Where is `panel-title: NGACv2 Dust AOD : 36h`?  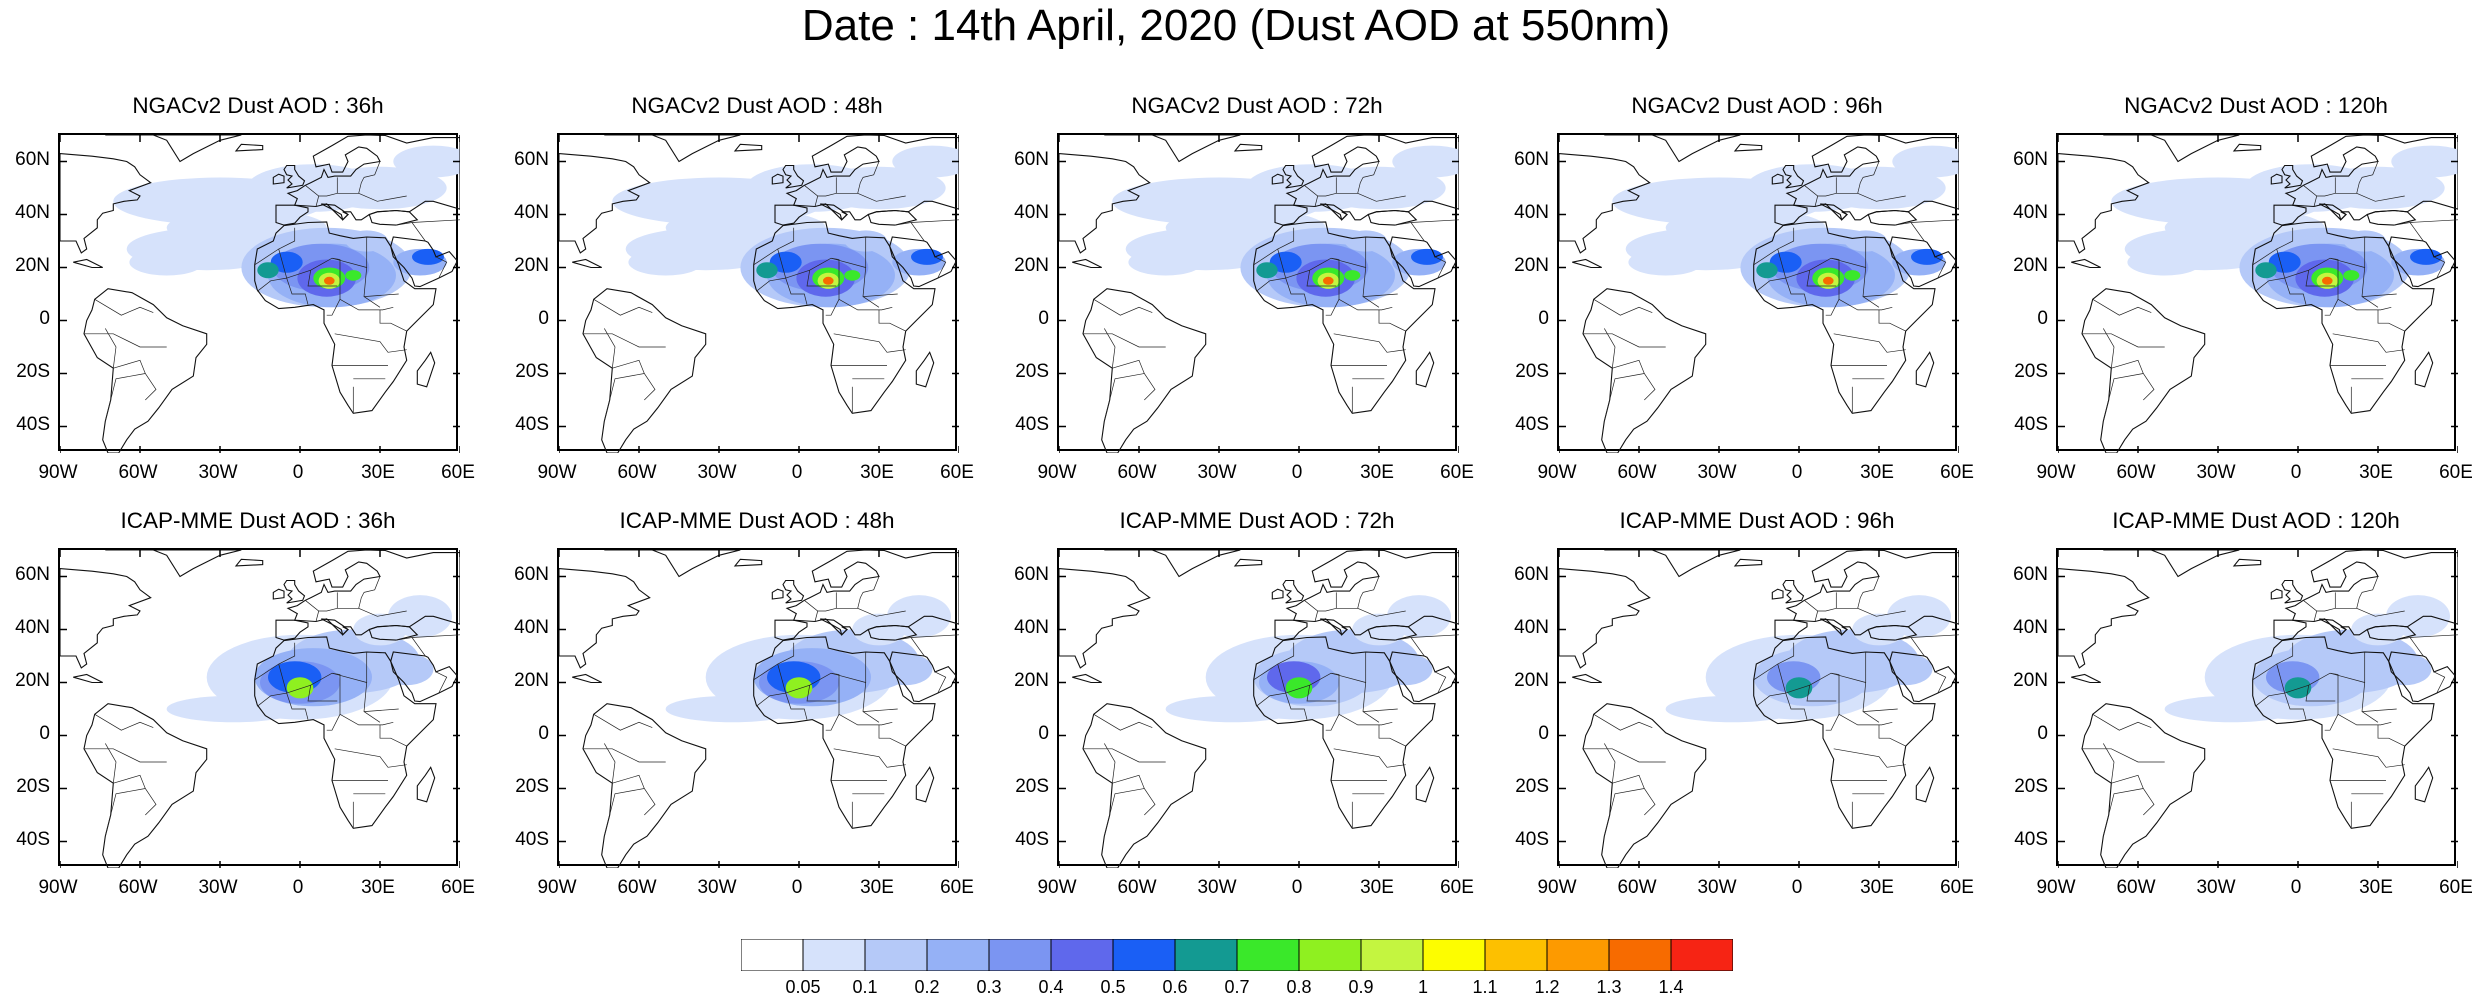 panel-title: NGACv2 Dust AOD : 36h is located at coordinates (258, 105).